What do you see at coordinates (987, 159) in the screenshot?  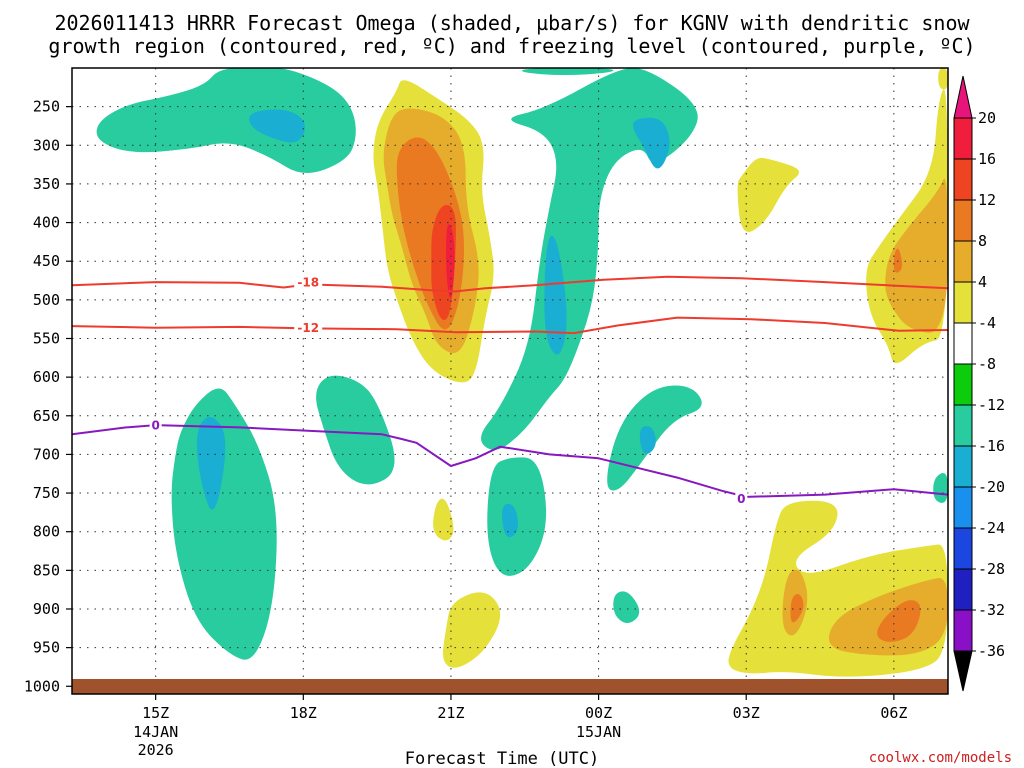 I see `colorbar-label-1: 16` at bounding box center [987, 159].